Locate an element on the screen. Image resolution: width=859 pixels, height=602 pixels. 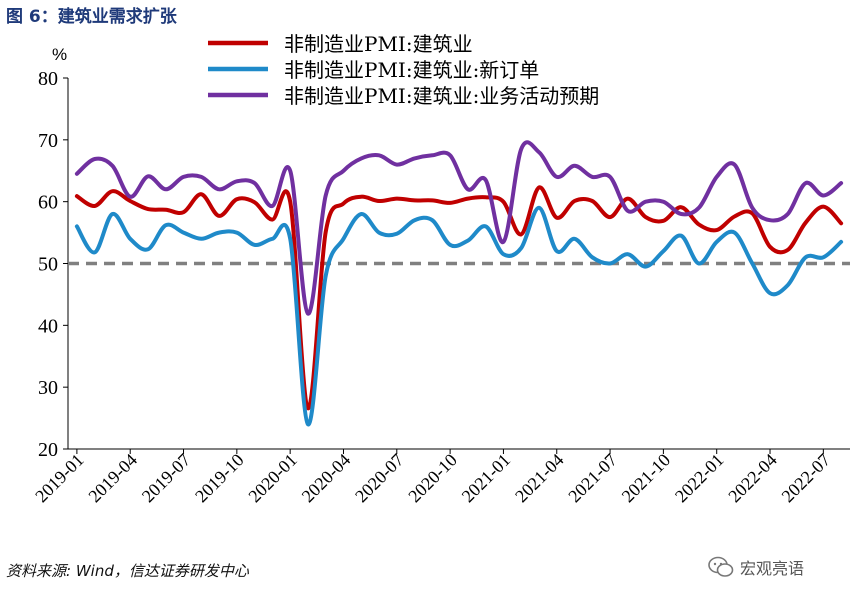
x-tick-label: 2022-01 is located at coordinates (699, 478).